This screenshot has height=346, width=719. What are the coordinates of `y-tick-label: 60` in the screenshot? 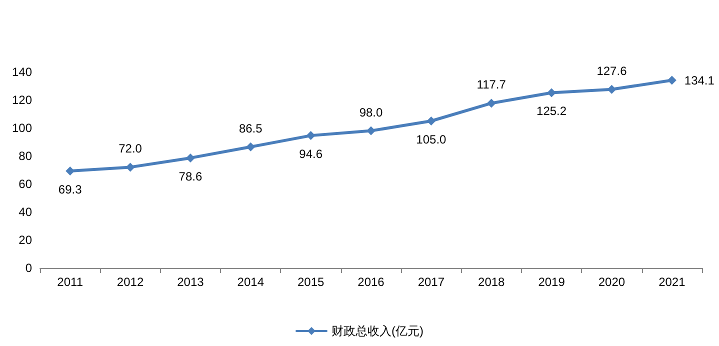 It's located at (25, 184).